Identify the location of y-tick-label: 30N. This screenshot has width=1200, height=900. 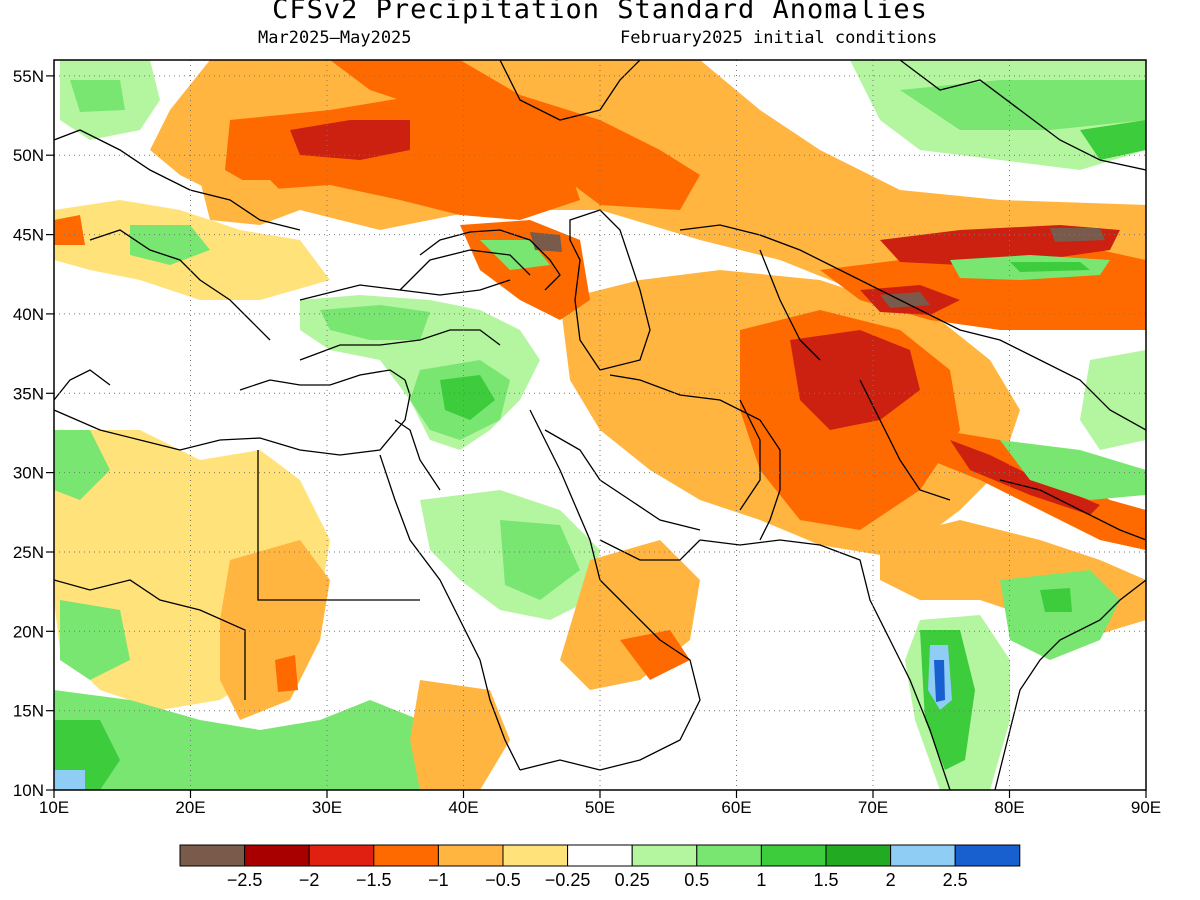
(28, 473).